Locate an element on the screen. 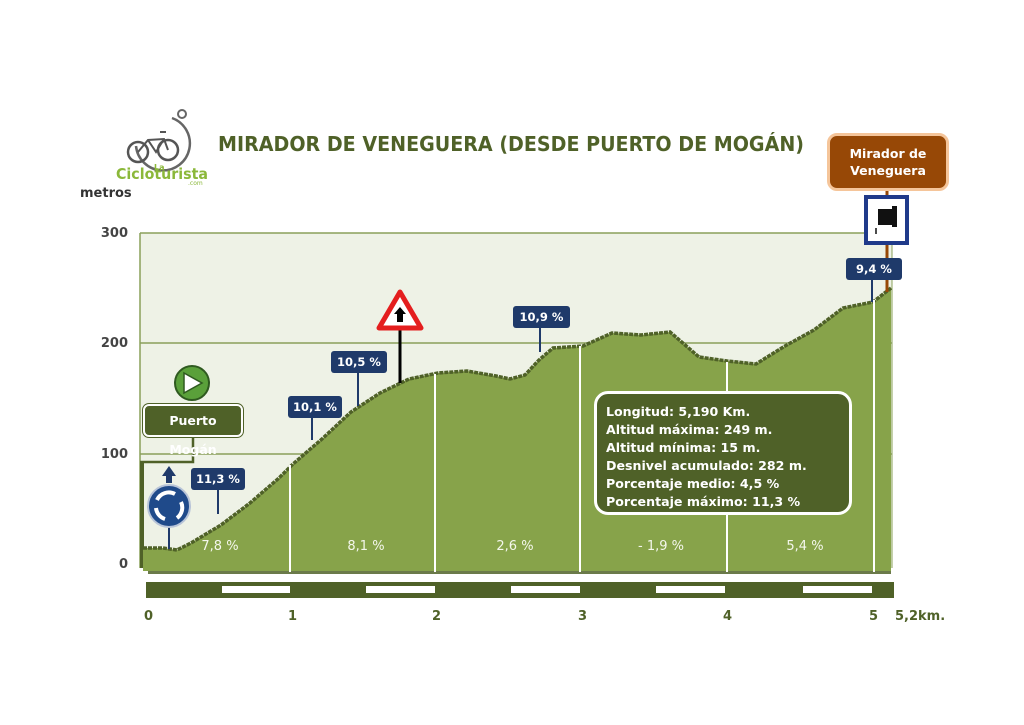 This screenshot has height=725, width=1024. y-tick-0: 0 is located at coordinates (123, 564).